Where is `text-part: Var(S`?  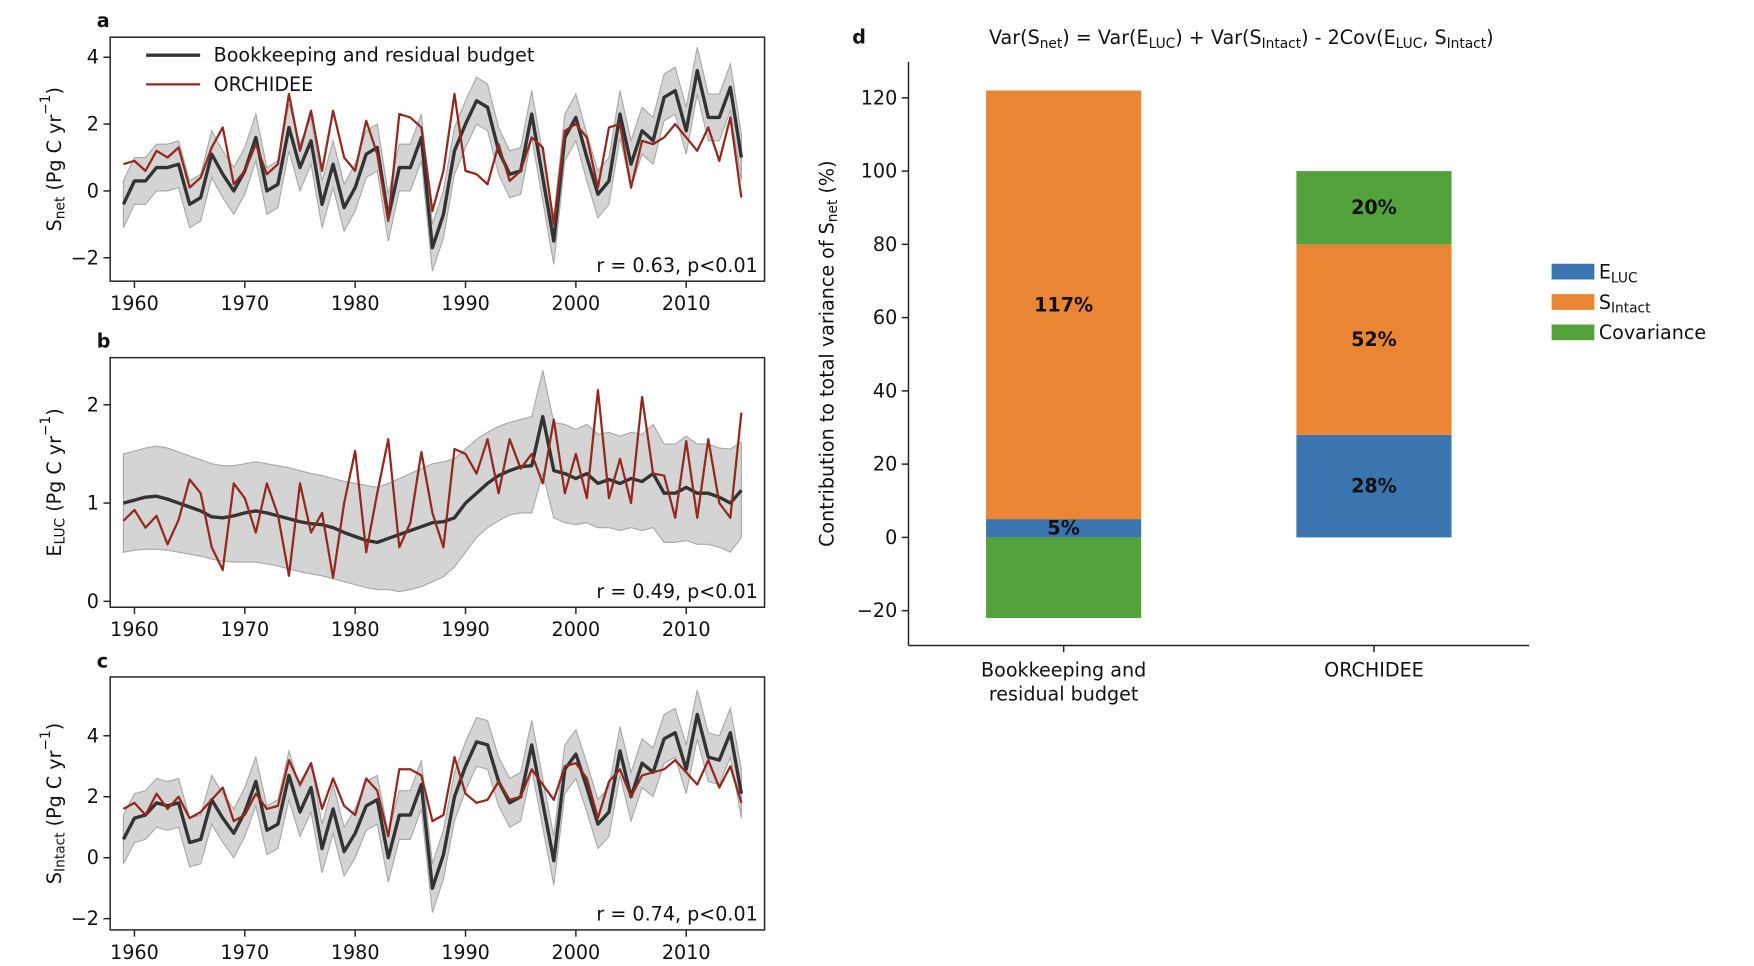 text-part: Var(S is located at coordinates (1014, 37).